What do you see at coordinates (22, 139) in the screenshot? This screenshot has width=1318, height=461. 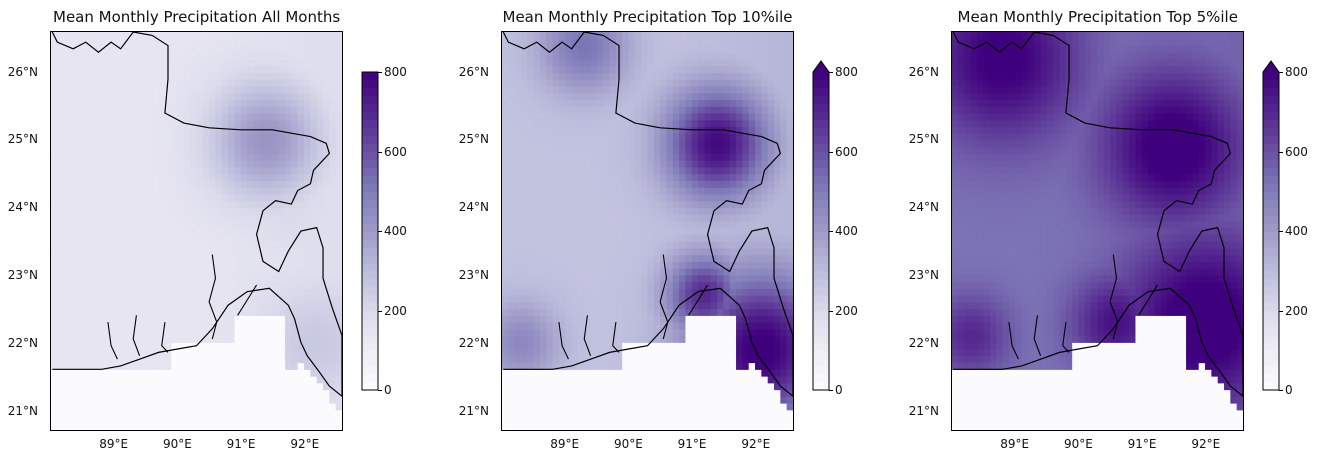 I see `lat-tick-label: 25°N` at bounding box center [22, 139].